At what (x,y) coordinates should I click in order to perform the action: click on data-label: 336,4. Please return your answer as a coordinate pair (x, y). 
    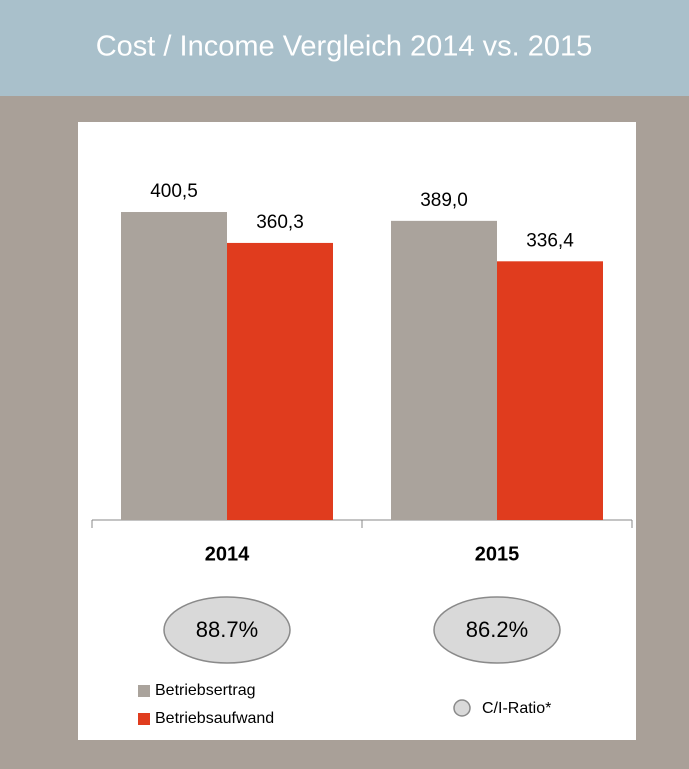
    Looking at the image, I should click on (550, 240).